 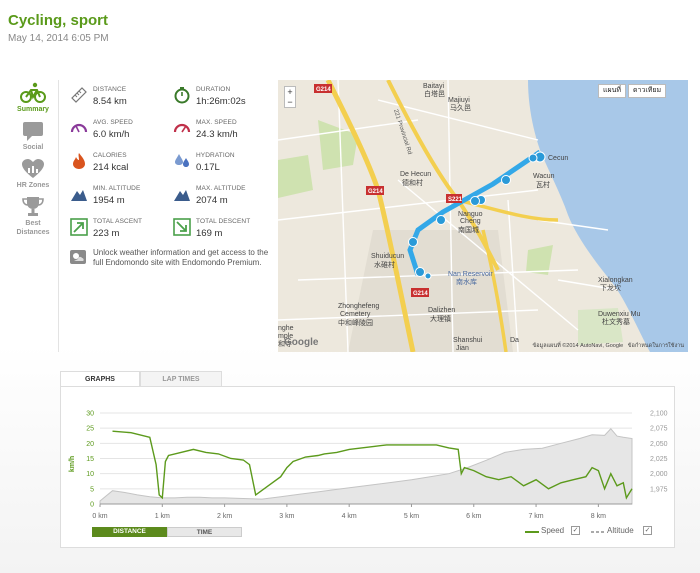 What do you see at coordinates (615, 280) in the screenshot?
I see `svg-text: Xialongkan` at bounding box center [615, 280].